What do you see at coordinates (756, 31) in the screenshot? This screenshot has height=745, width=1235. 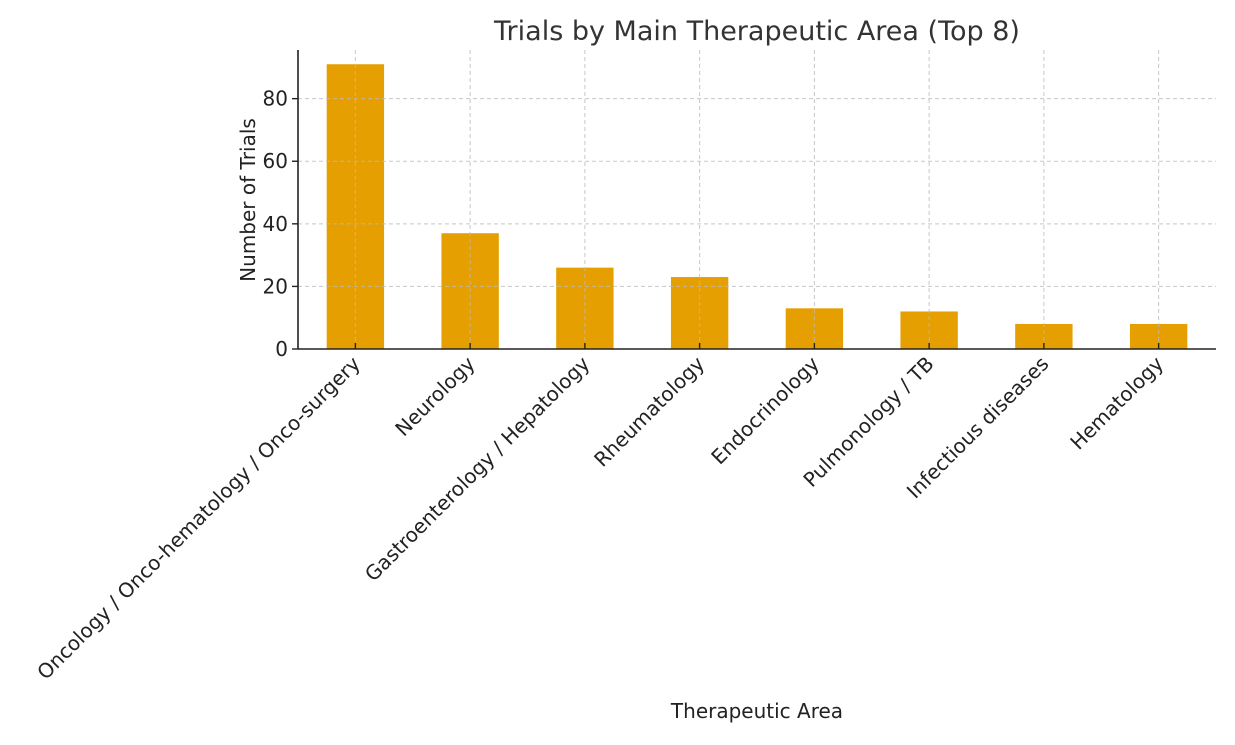 I see `chart-title: Trials by Main Therapeutic Area (Top 8)` at bounding box center [756, 31].